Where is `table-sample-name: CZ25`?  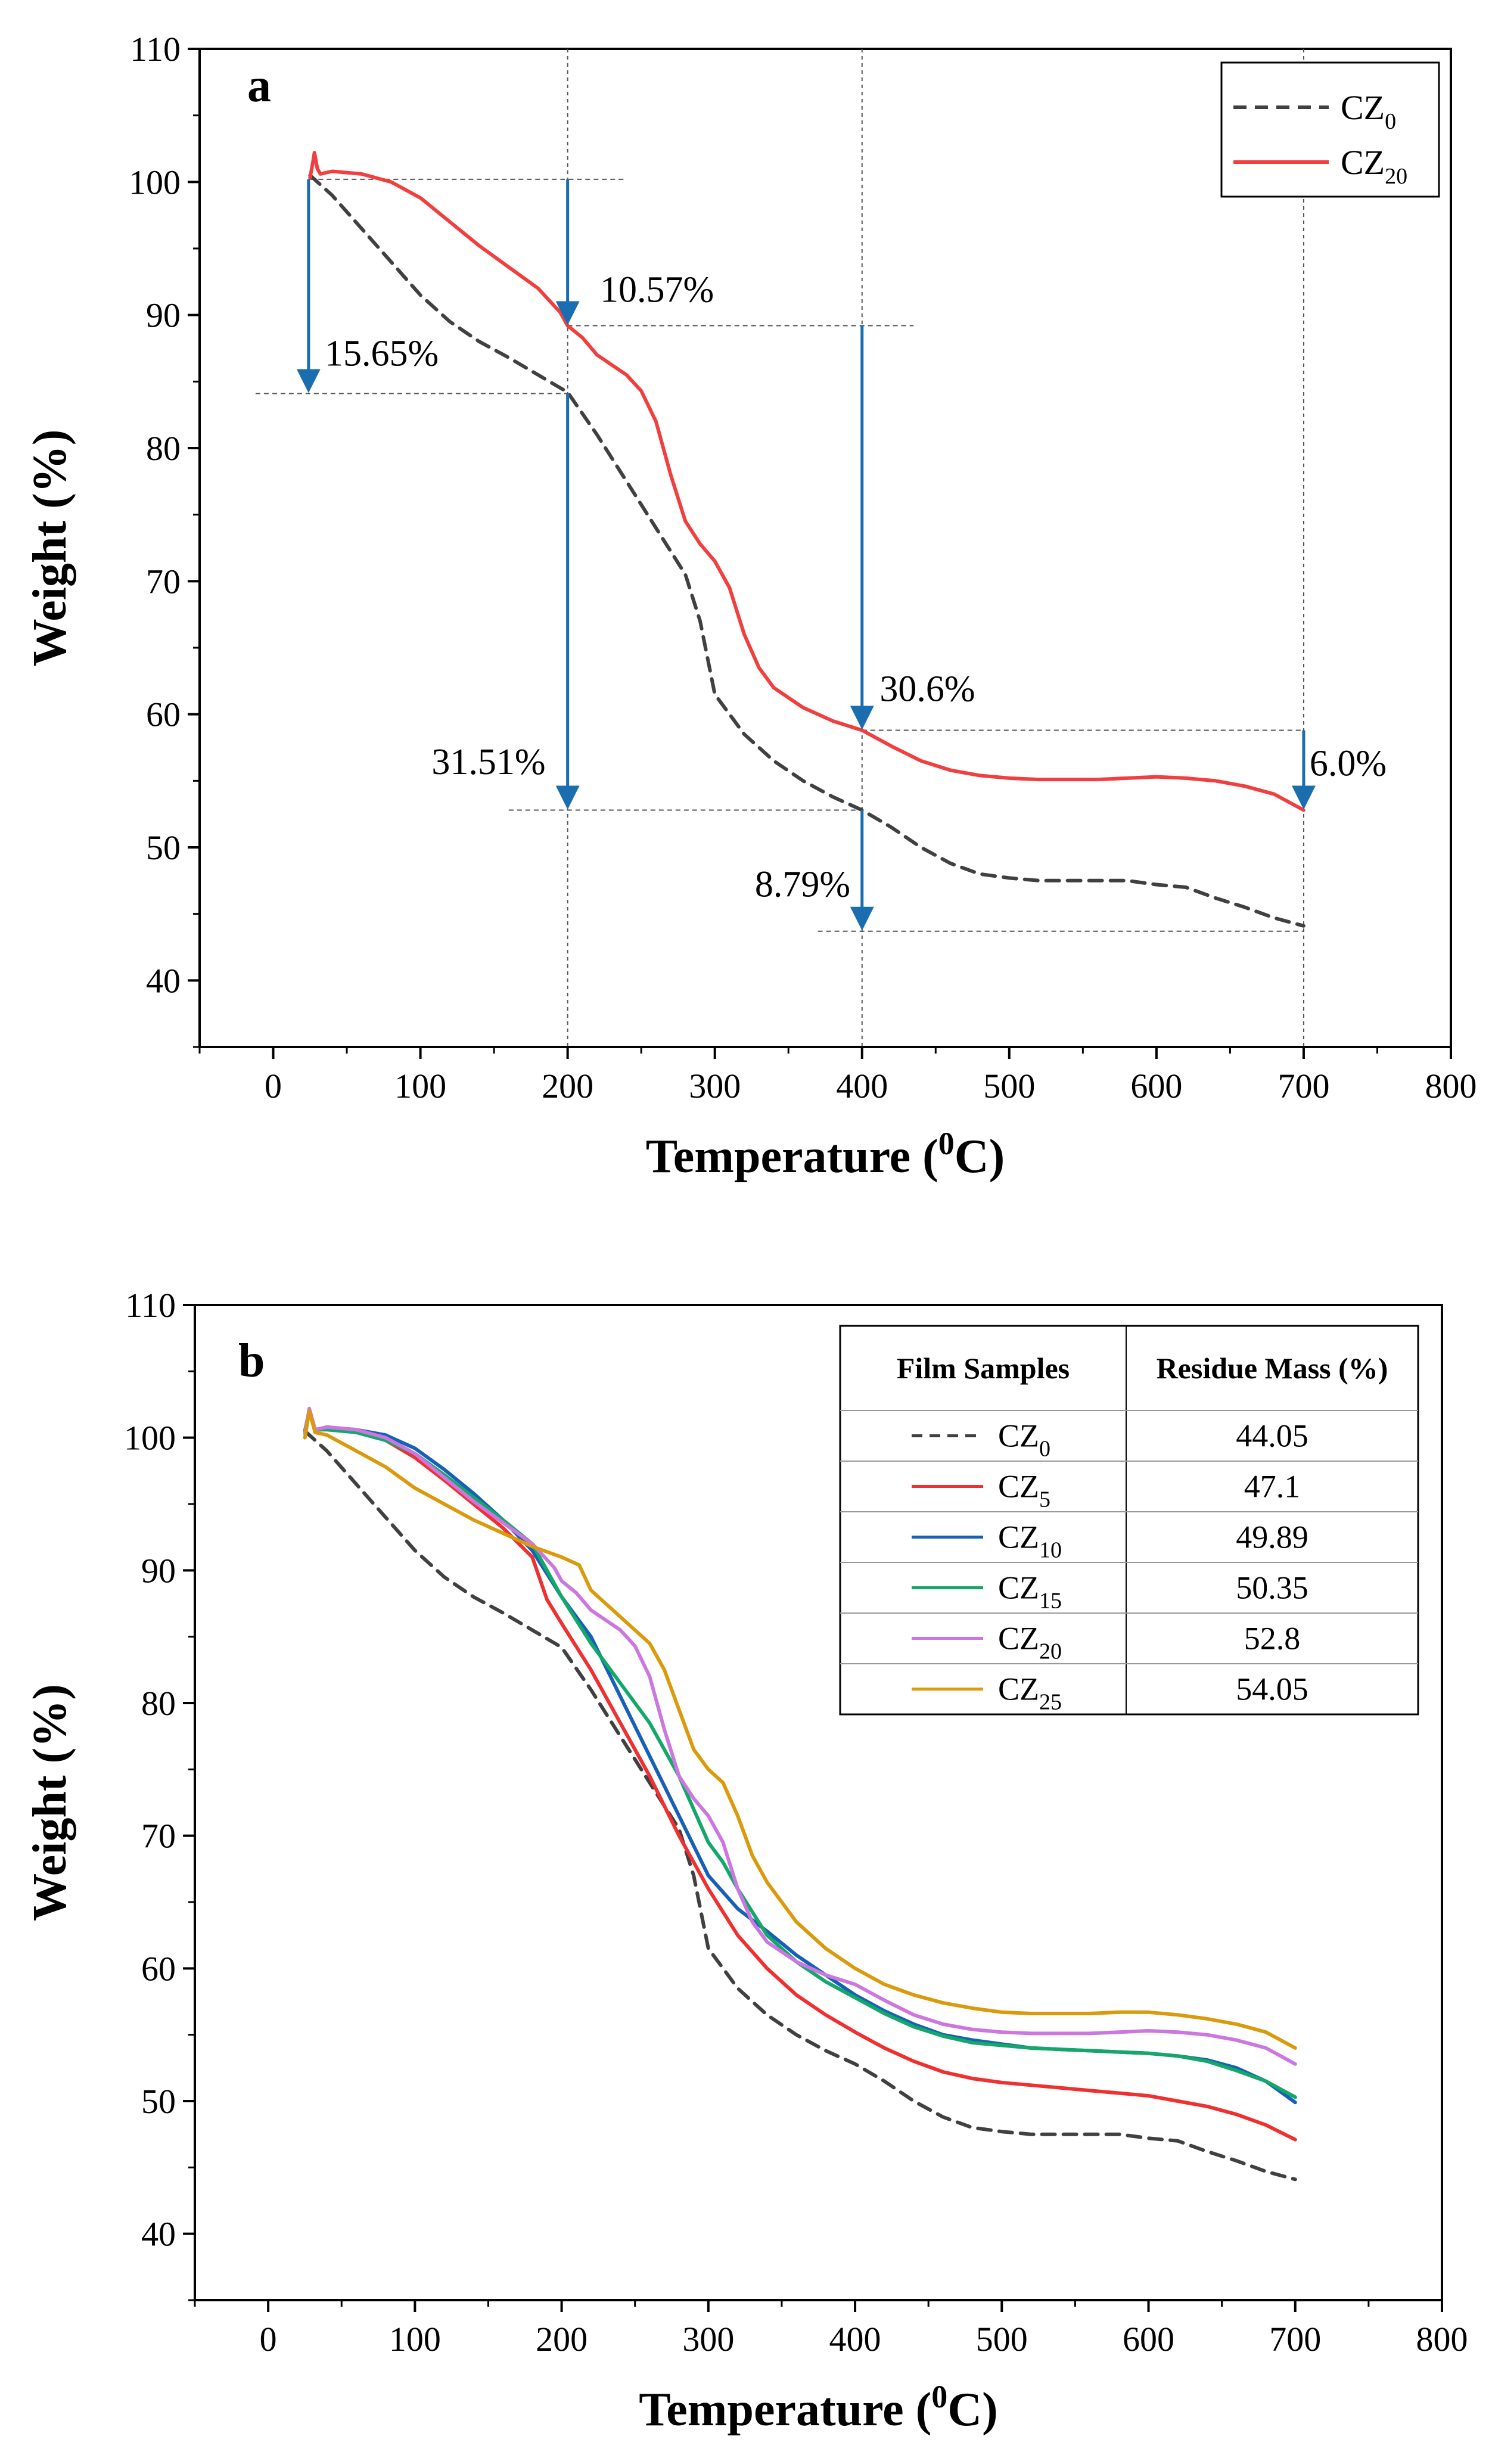
table-sample-name: CZ25 is located at coordinates (1030, 1693).